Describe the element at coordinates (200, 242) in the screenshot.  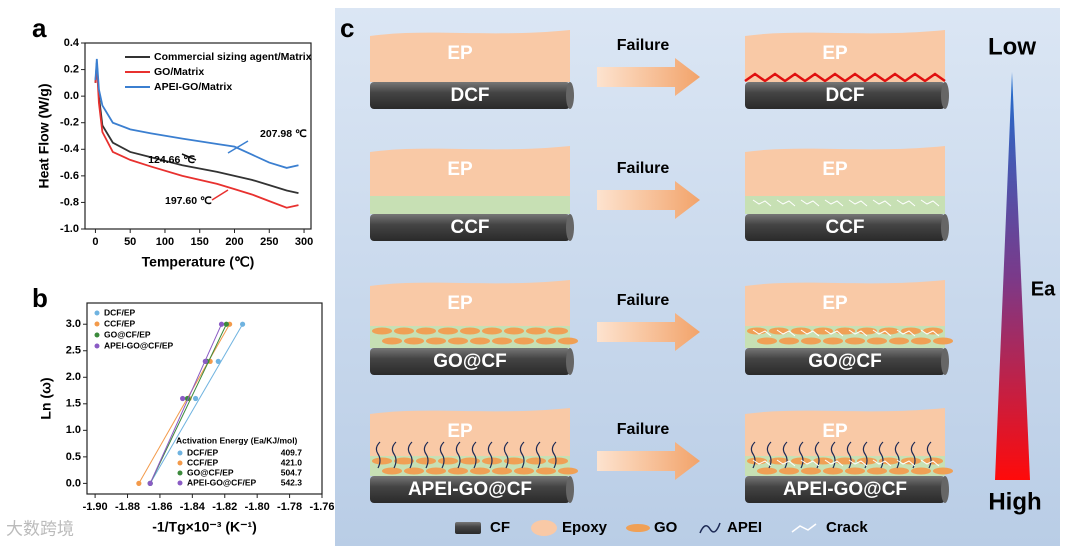
I see `x-tick-label: 150` at that location.